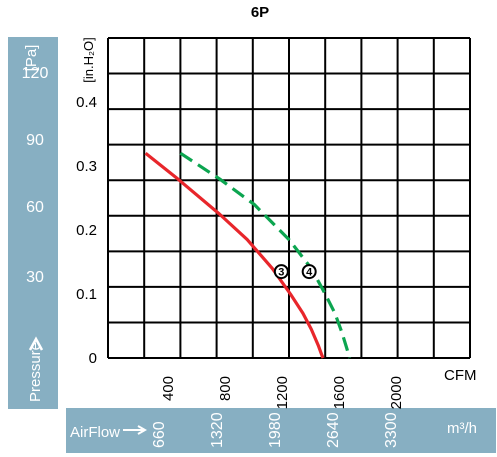 This screenshot has height=457, width=497. Describe the element at coordinates (460, 375) in the screenshot. I see `cfm-unit-label: CFM` at that location.